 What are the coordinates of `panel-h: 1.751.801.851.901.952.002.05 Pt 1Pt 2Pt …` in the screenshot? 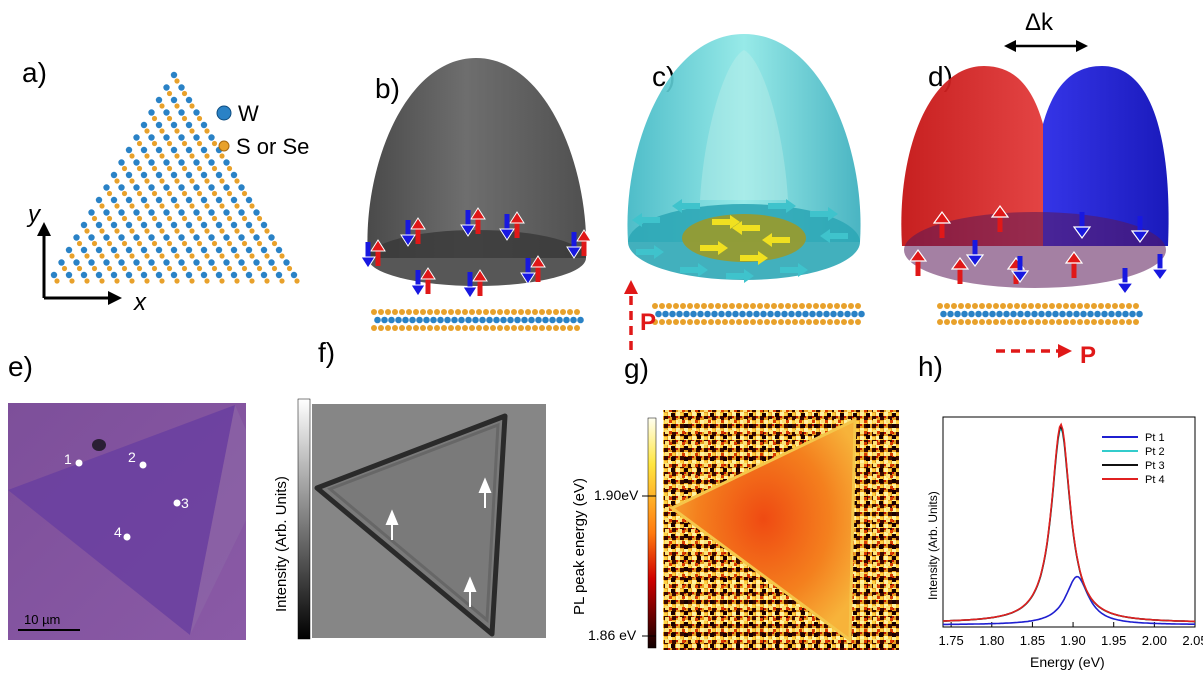 It's located at (1064, 543).